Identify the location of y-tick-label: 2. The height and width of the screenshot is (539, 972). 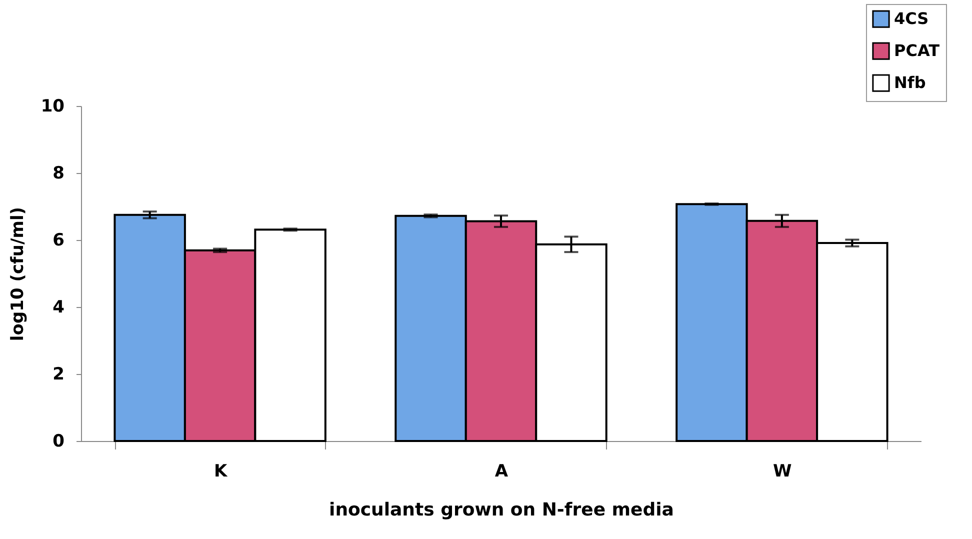
(58, 374).